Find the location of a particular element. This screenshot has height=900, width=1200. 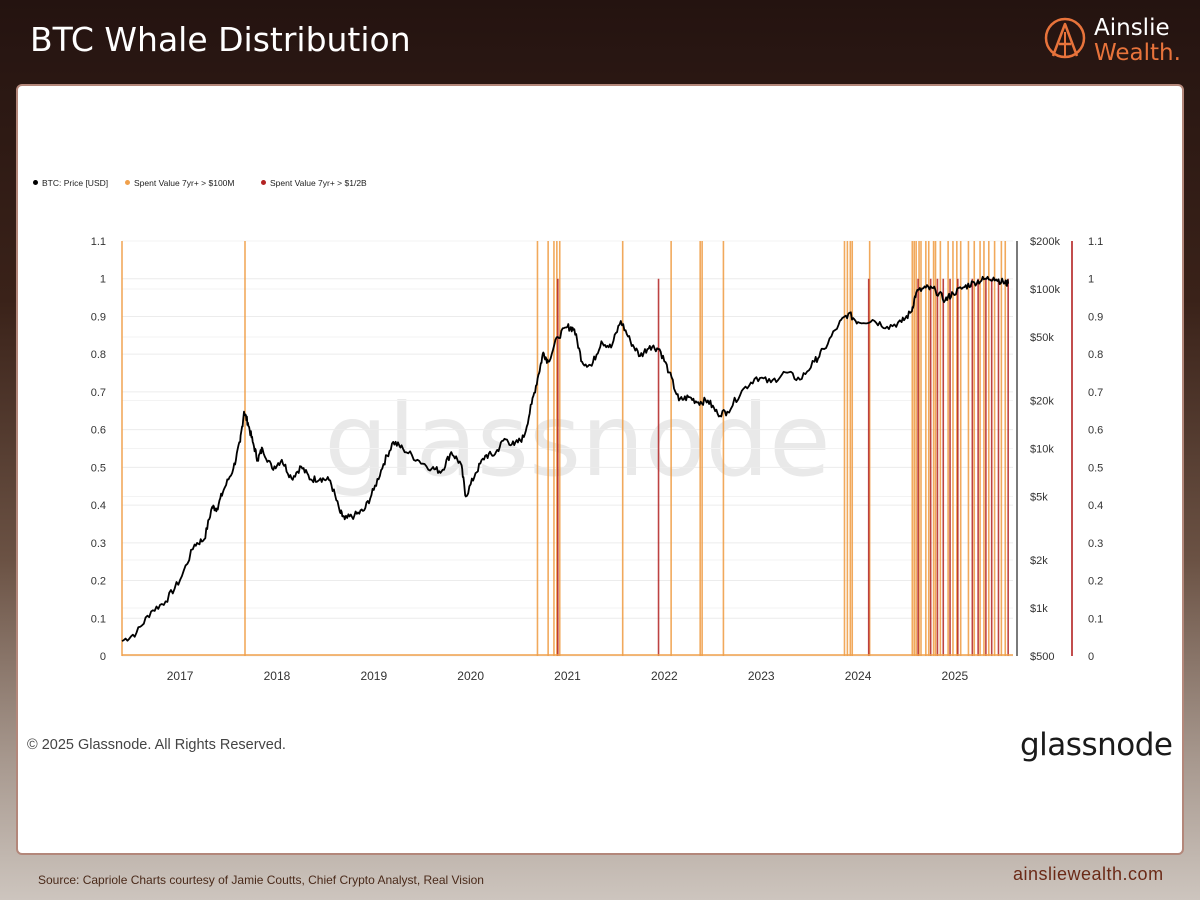

signal-axis-tick-label: 0.7 is located at coordinates (1095, 393).